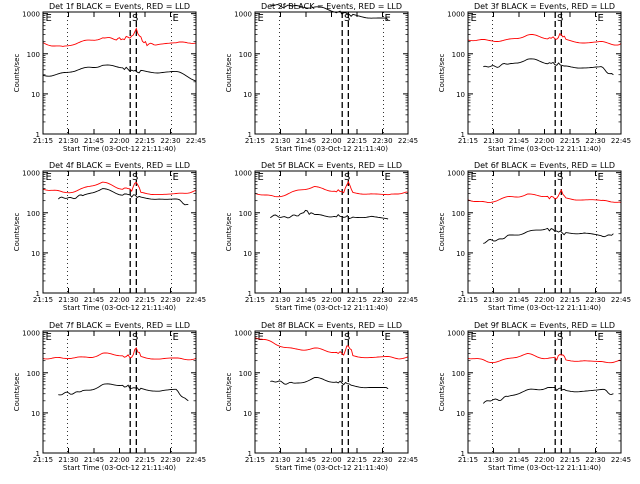  Describe the element at coordinates (331, 325) in the screenshot. I see `panel-title: Det 8f BLACK = Events, RED = LLD` at that location.